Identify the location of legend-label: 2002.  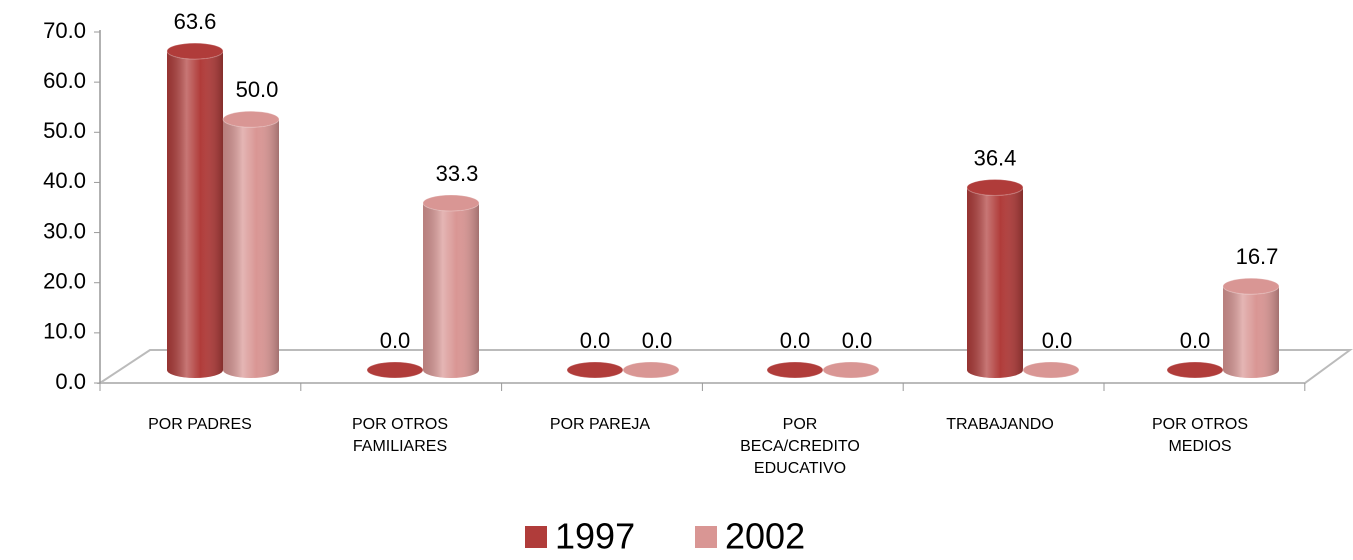
(765, 536).